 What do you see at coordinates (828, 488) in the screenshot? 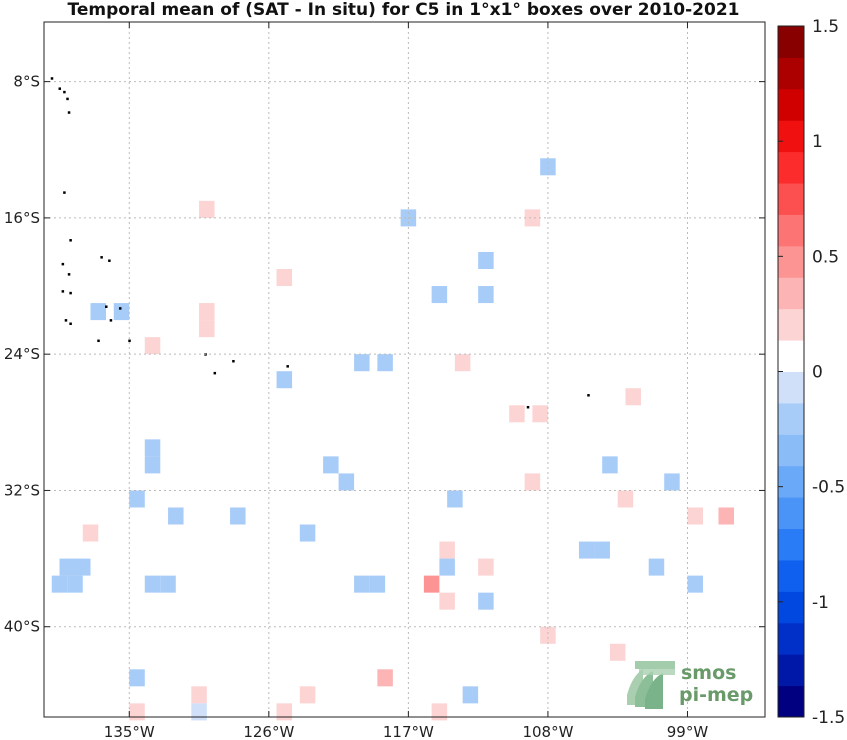
I see `colorbar-tick-label: -0.5` at bounding box center [828, 488].